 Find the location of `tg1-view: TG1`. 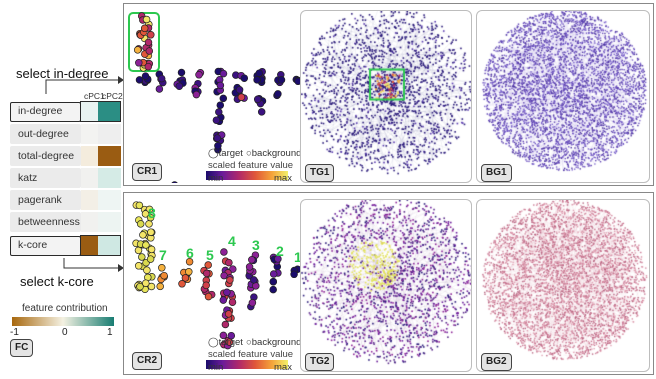

tg1-view: TG1 is located at coordinates (386, 96).